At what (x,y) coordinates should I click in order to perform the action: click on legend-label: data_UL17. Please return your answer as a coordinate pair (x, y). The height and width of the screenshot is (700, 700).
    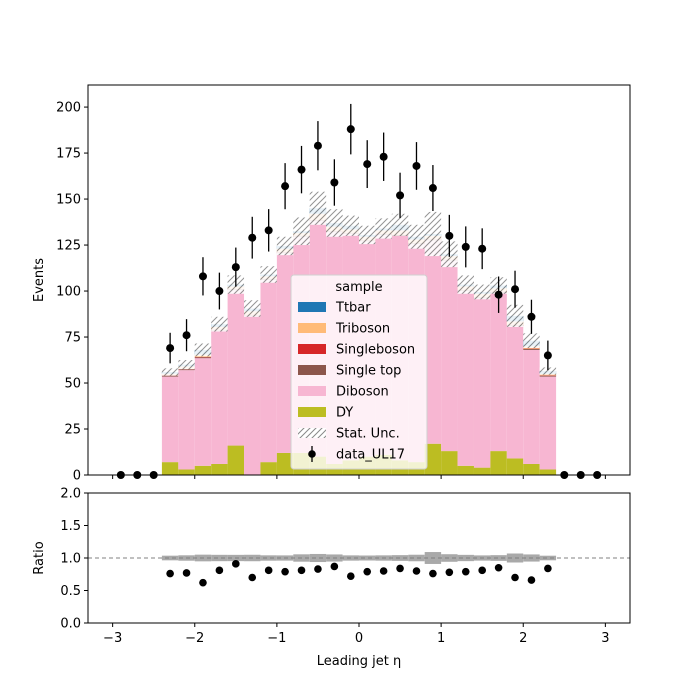
    Looking at the image, I should click on (370, 455).